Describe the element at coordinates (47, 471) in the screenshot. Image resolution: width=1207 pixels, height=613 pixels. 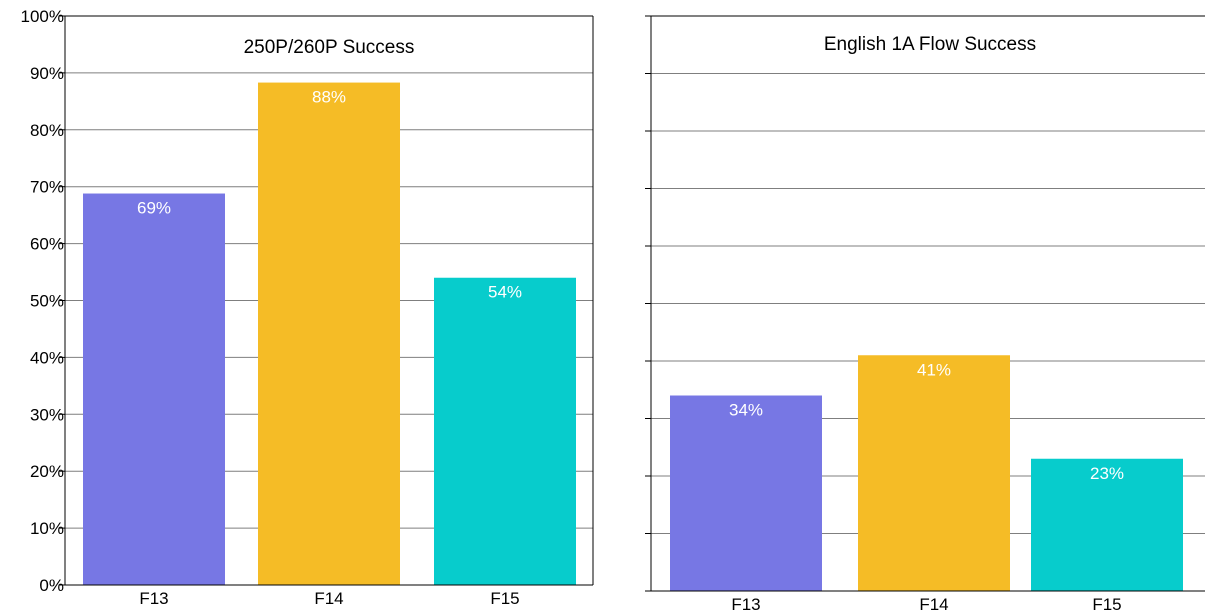
I see `chart1-y-tick-label: 20%` at that location.